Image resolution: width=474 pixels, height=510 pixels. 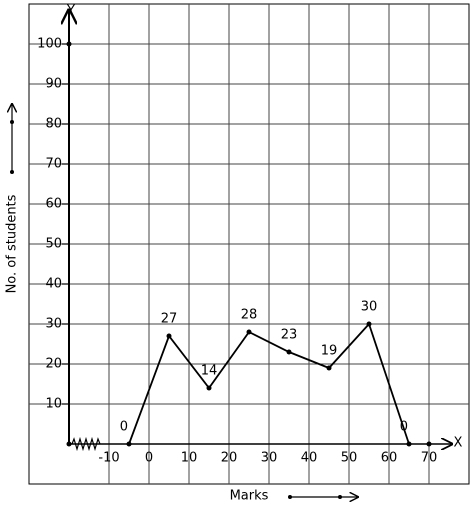 I want to click on y-tick-label: 10, so click(x=53, y=404).